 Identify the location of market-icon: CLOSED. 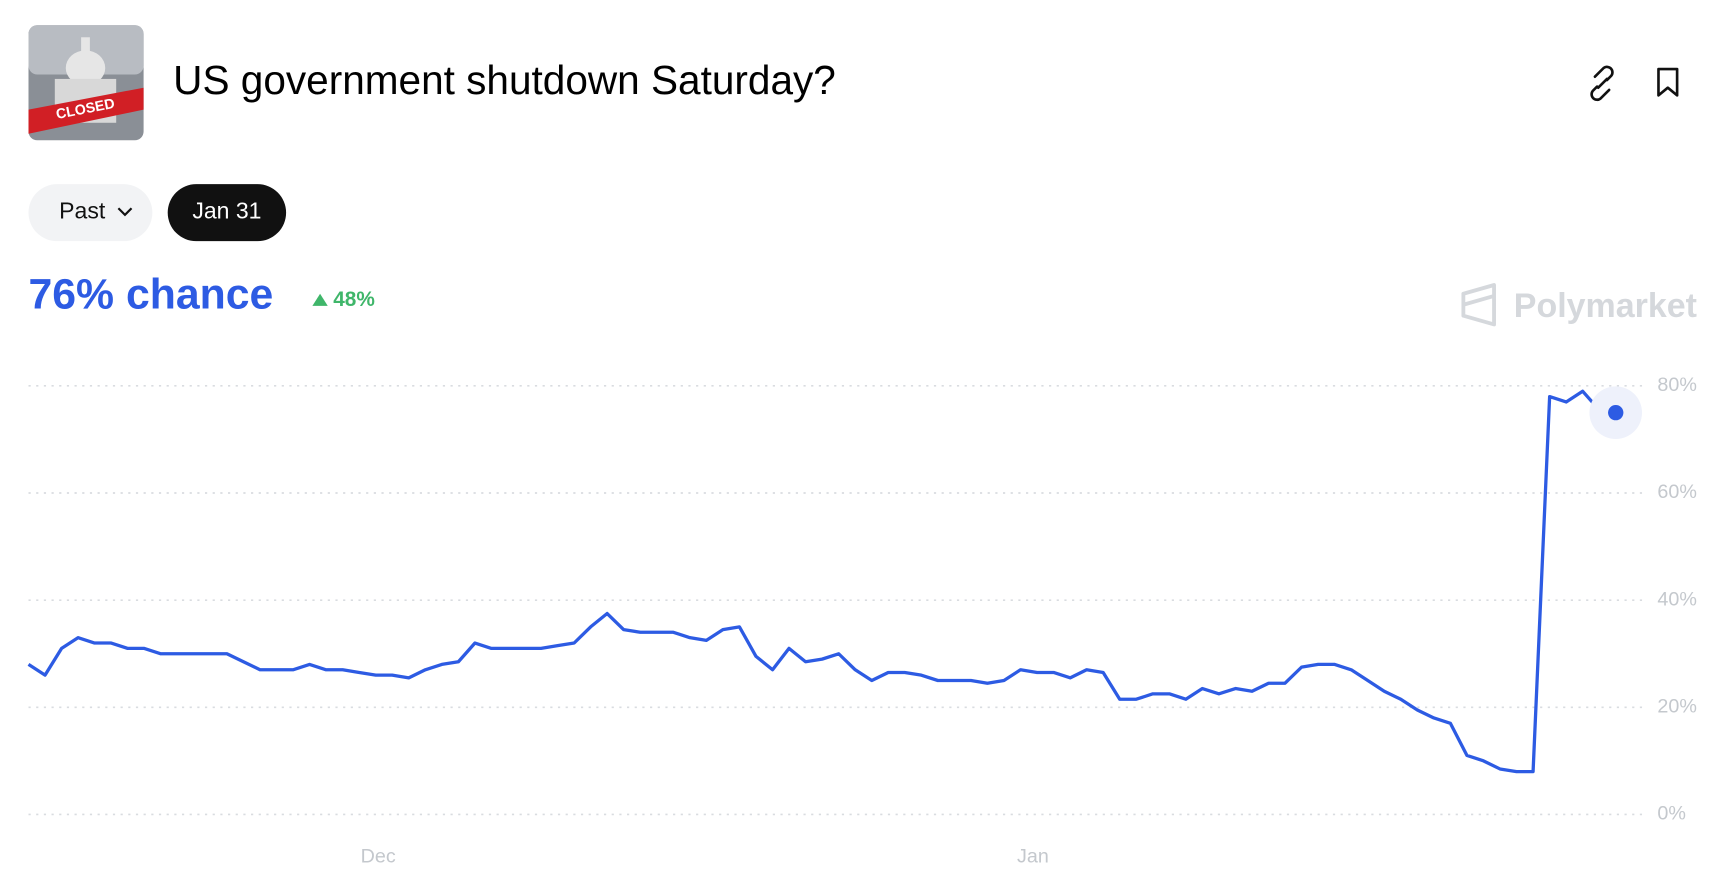
(86, 83).